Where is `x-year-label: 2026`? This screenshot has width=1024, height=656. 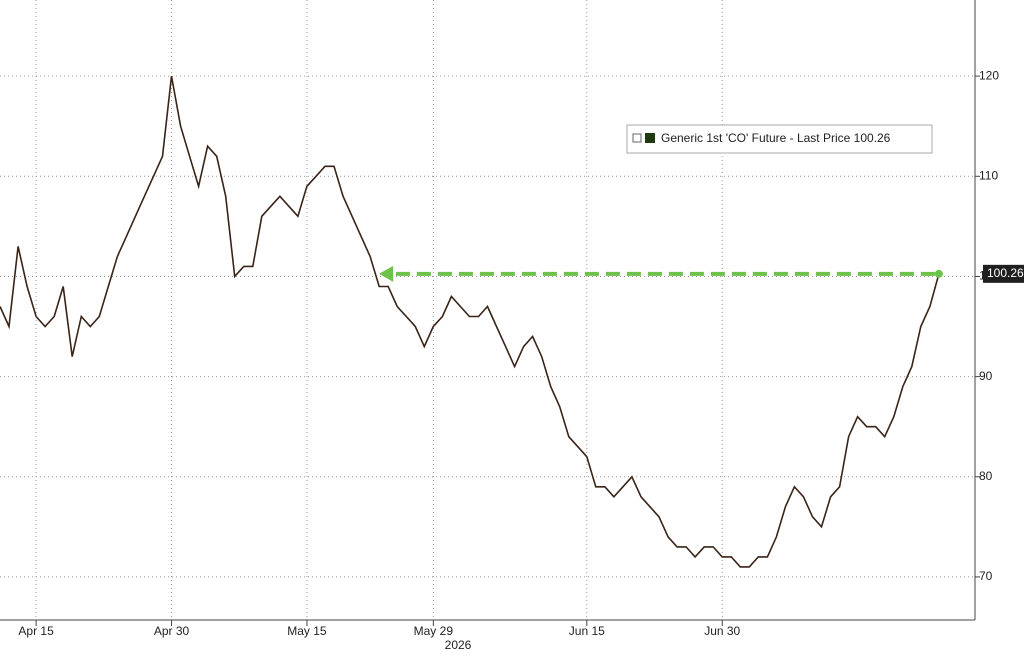
x-year-label: 2026 is located at coordinates (458, 644).